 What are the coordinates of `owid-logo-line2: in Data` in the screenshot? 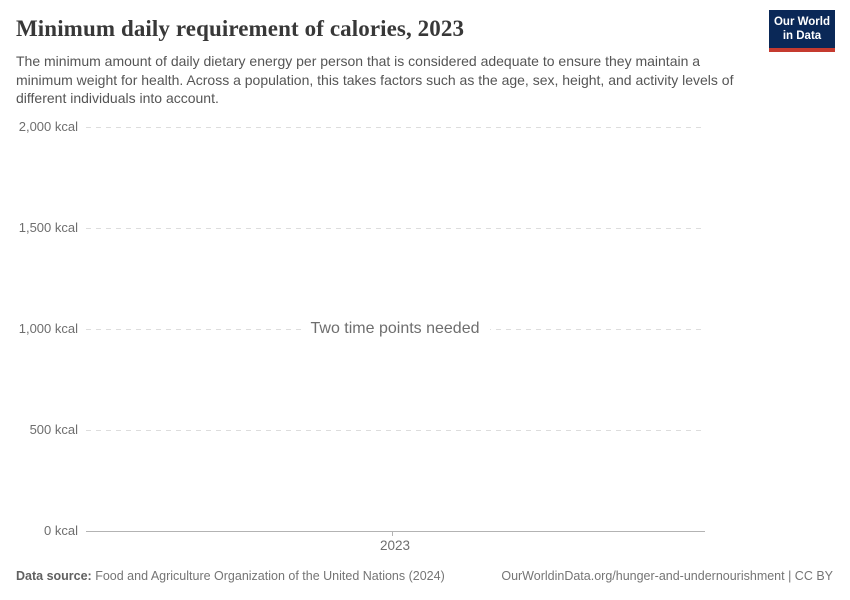 It's located at (802, 36).